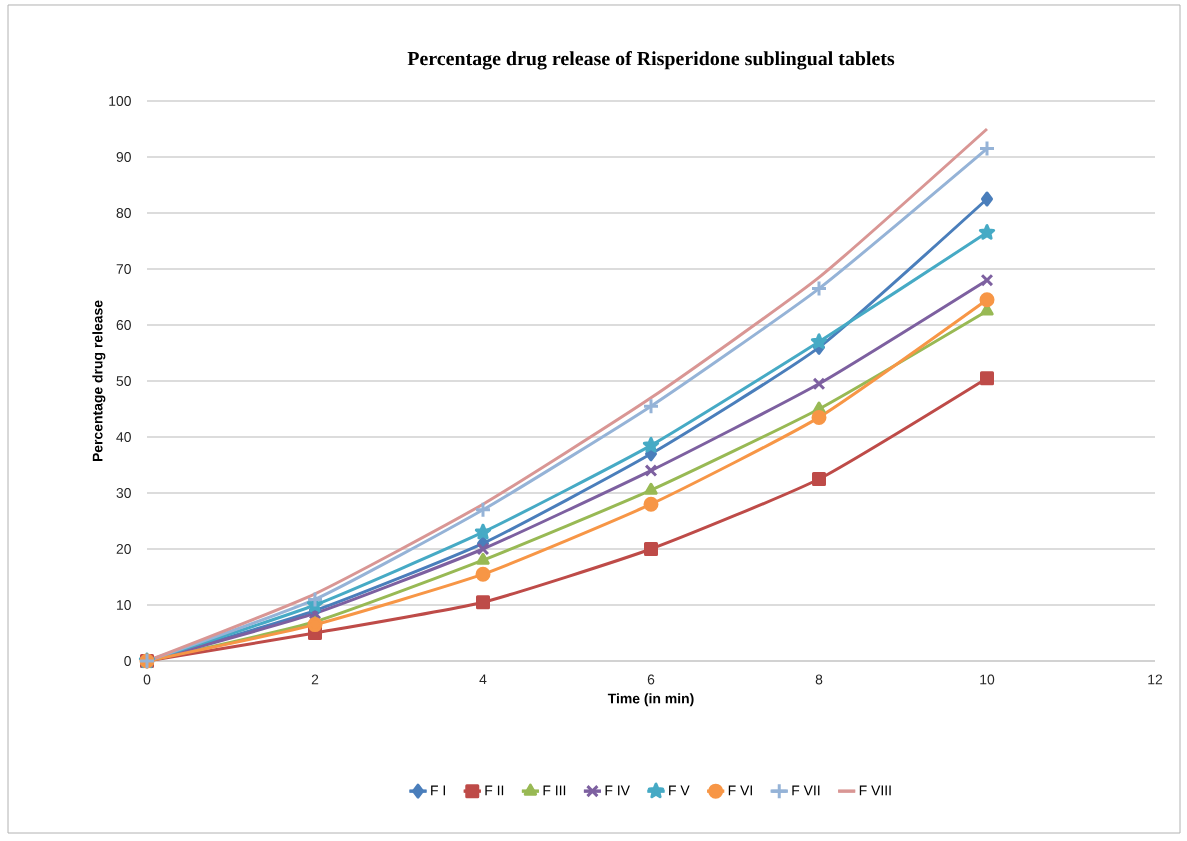 This screenshot has height=841, width=1187. I want to click on y-axis-title: Percentage drug release, so click(99, 381).